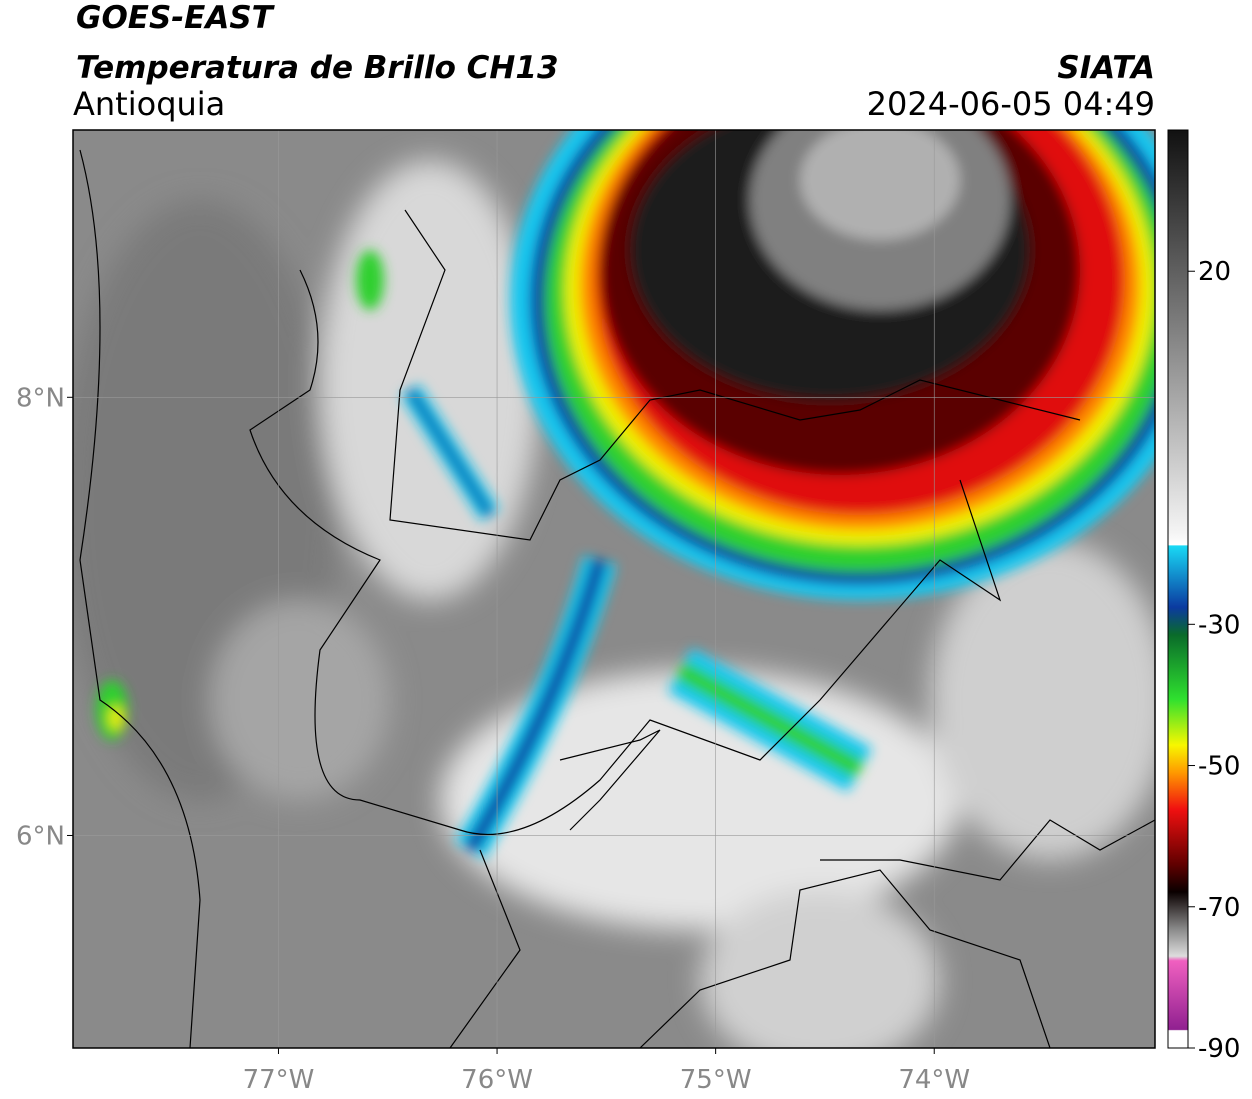  Describe the element at coordinates (1219, 908) in the screenshot. I see `colorbar-tick-label: -70` at that location.